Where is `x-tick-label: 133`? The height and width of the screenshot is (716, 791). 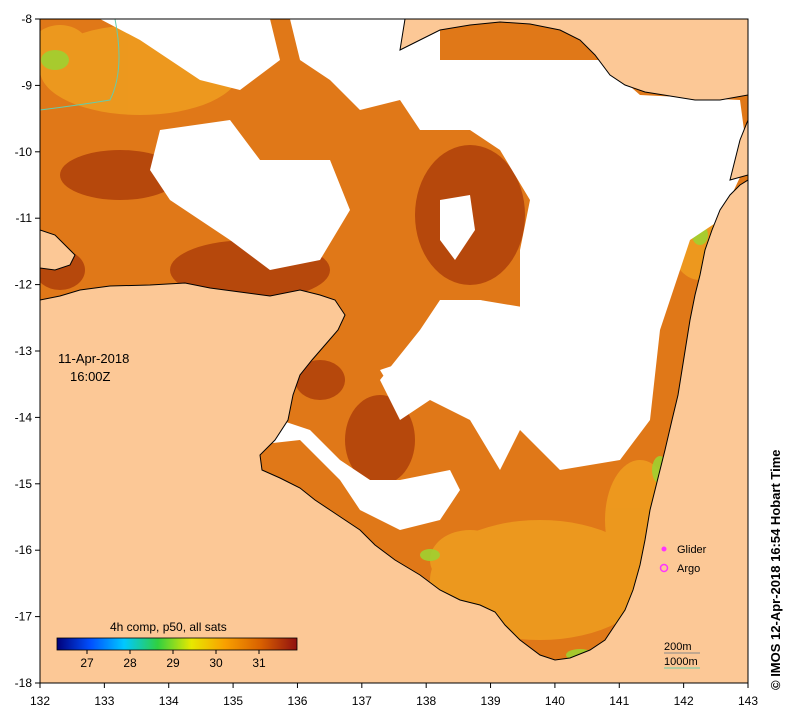 x-tick-label: 133 is located at coordinates (104, 701).